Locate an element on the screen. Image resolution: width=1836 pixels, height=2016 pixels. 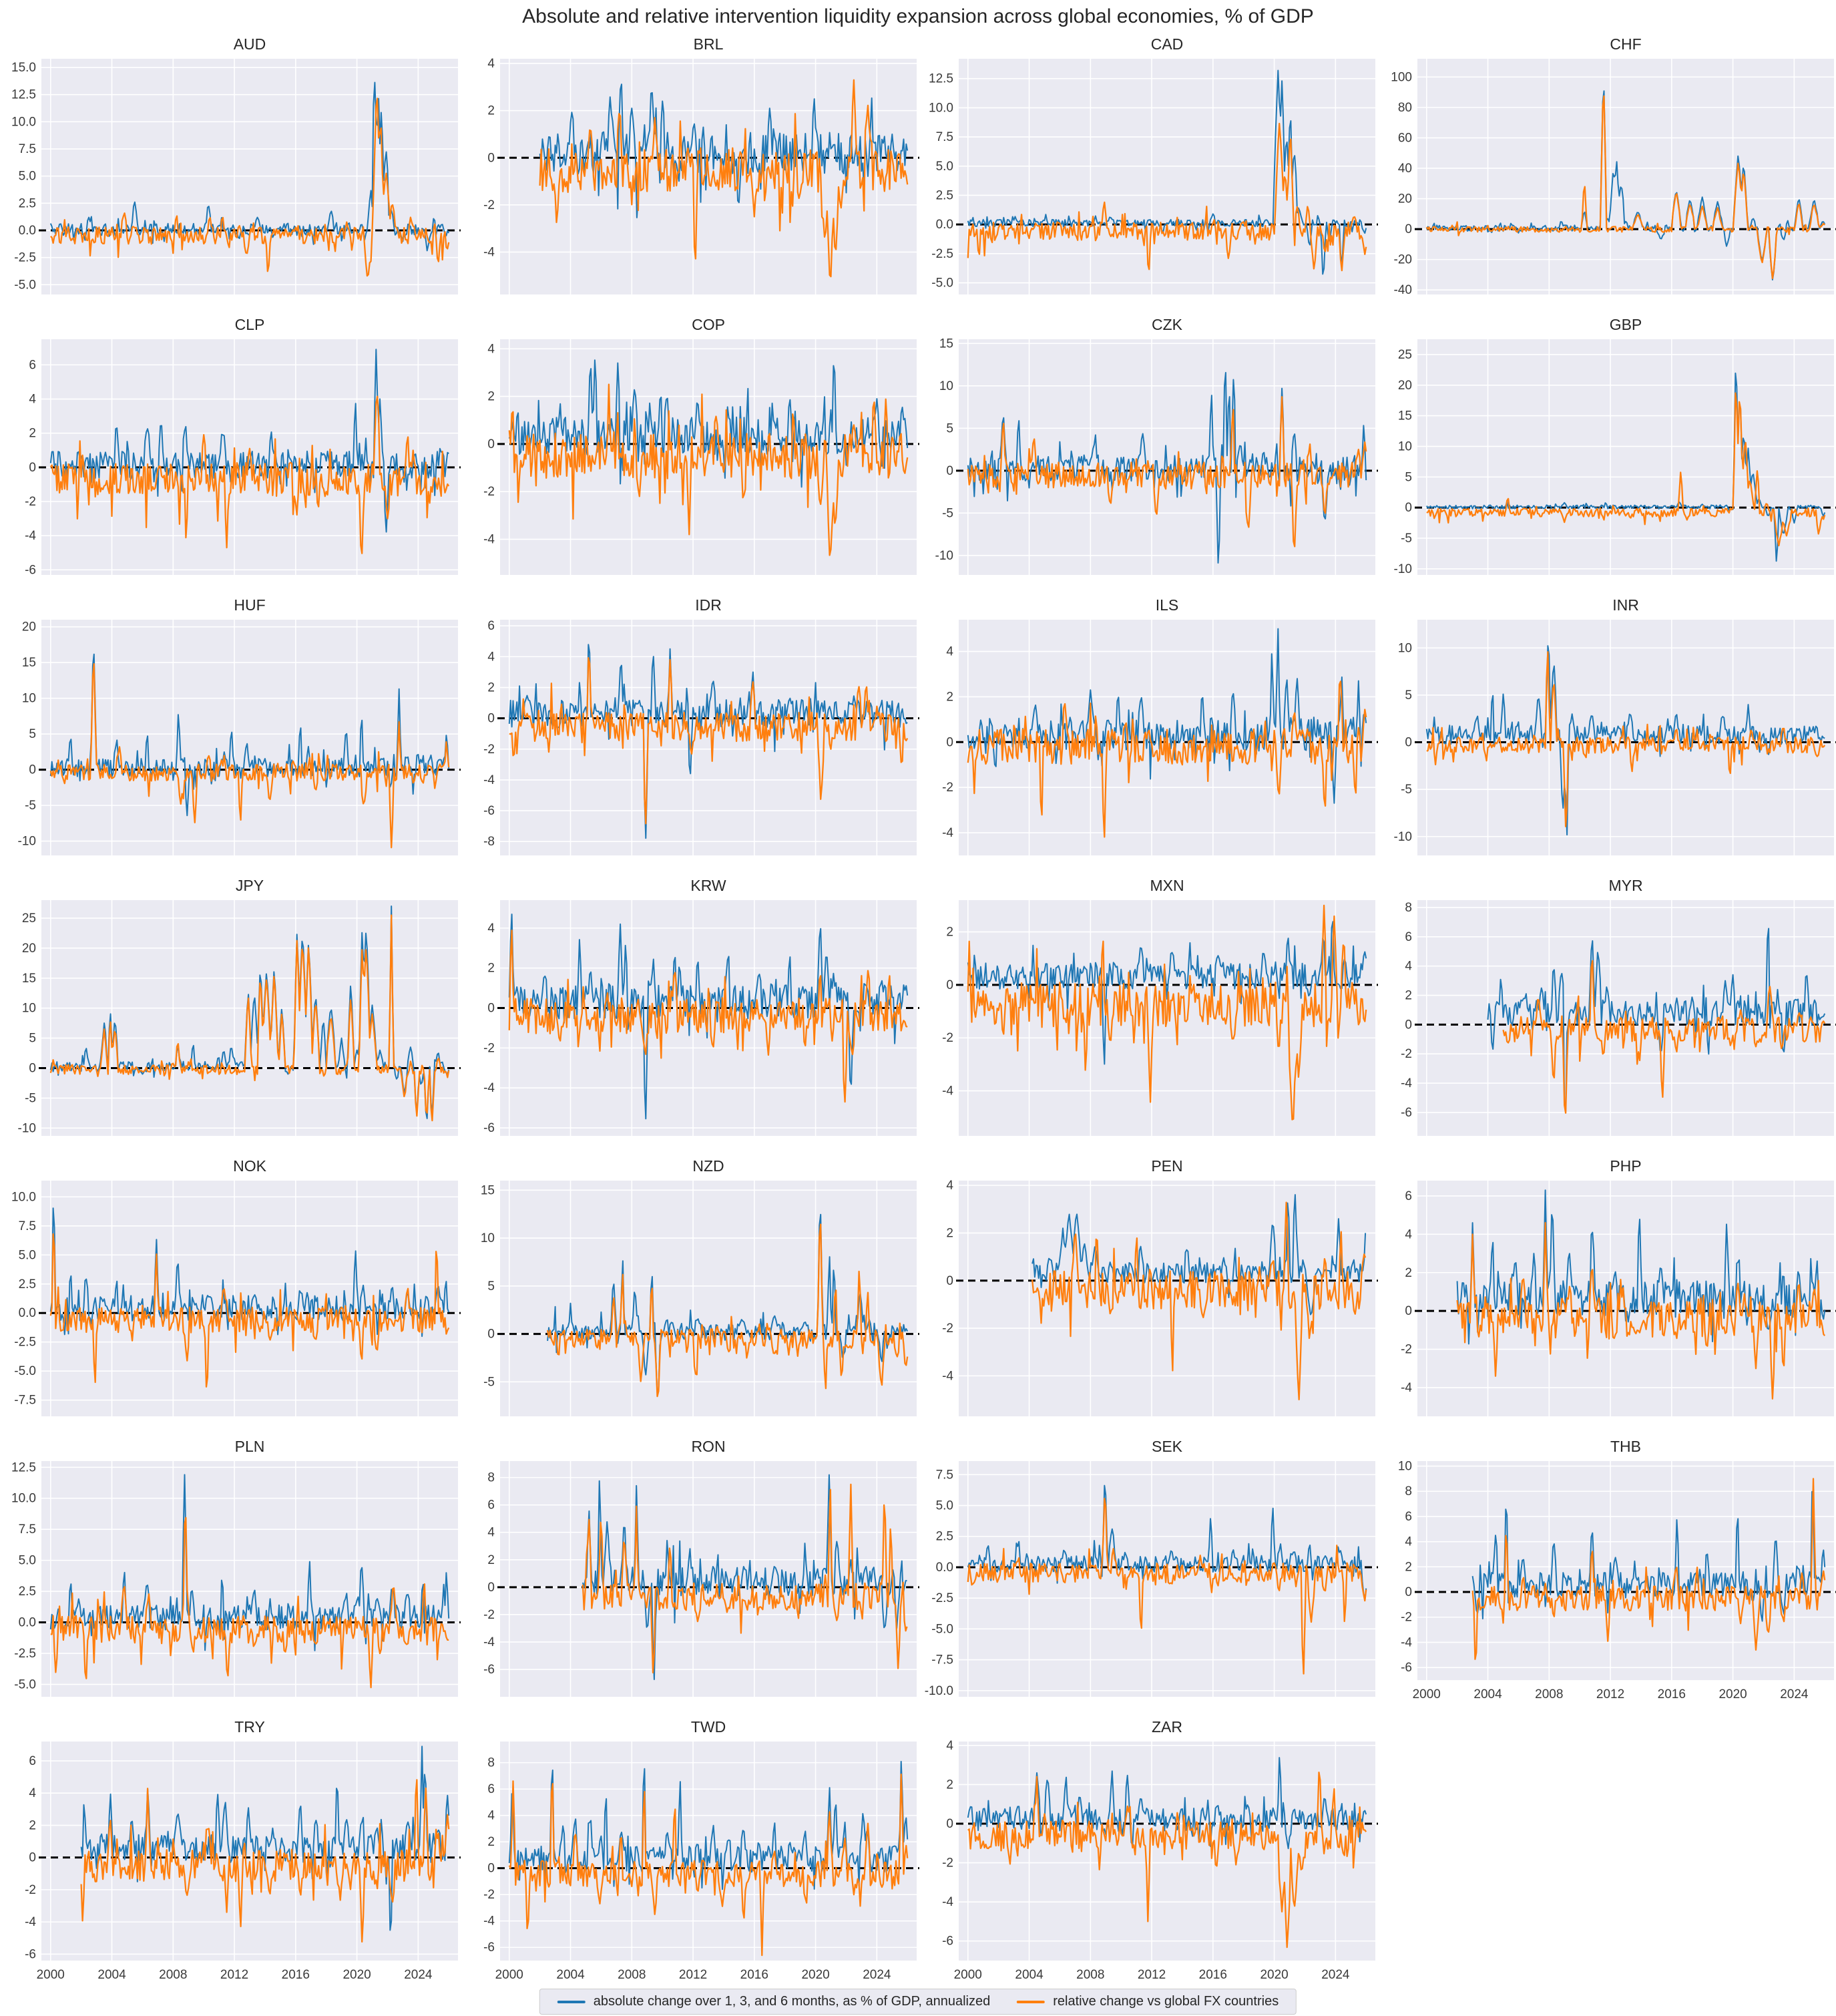
chart-huf: HUF 20 15 10 5 0 -5 -10 is located at coordinates (232, 733).